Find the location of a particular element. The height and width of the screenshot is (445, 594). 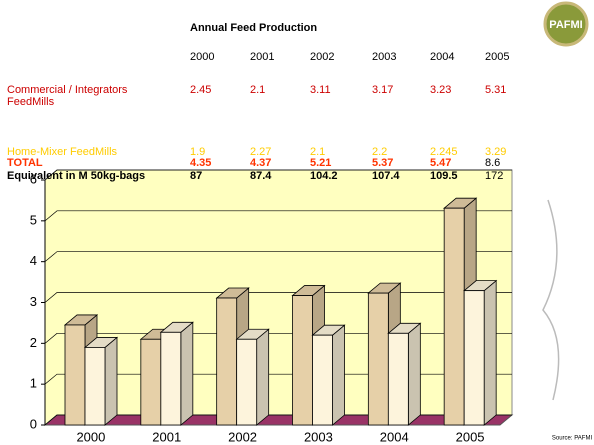

row-label: Home-Mixer FeedMills is located at coordinates (62, 152).